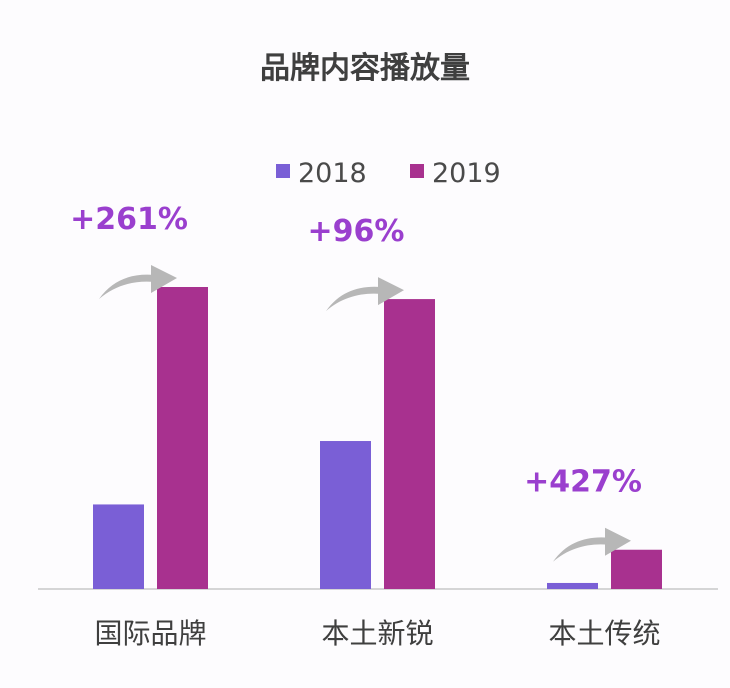 The height and width of the screenshot is (688, 730). Describe the element at coordinates (388, 173) in the screenshot. I see `legend: 2018 2019` at that location.